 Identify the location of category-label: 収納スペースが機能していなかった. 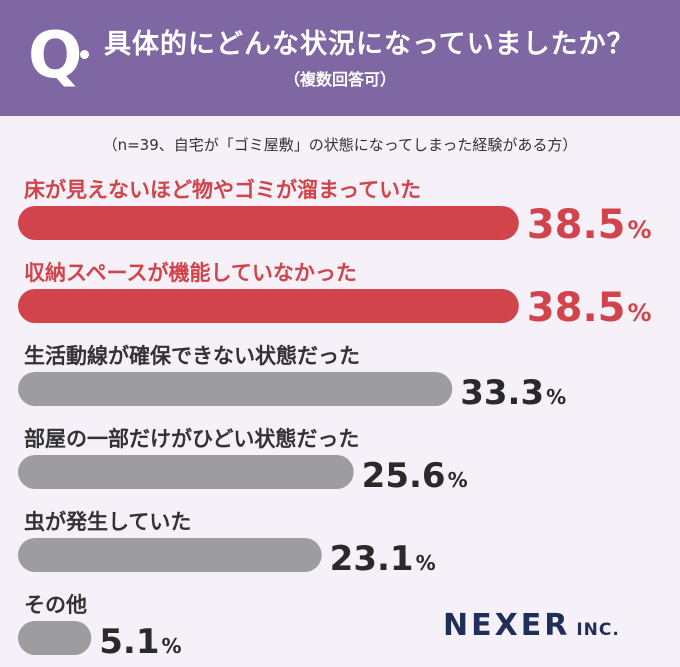
(190, 273).